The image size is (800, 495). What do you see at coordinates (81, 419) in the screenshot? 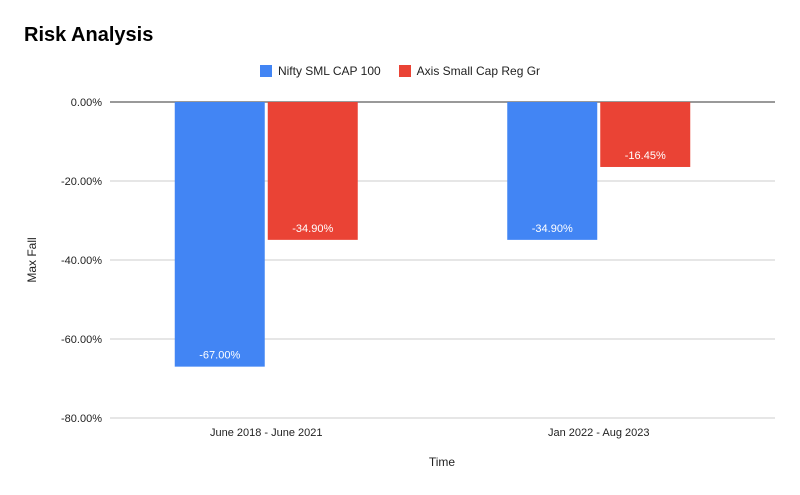
I see `y-tick-label: -80.00%` at bounding box center [81, 419].